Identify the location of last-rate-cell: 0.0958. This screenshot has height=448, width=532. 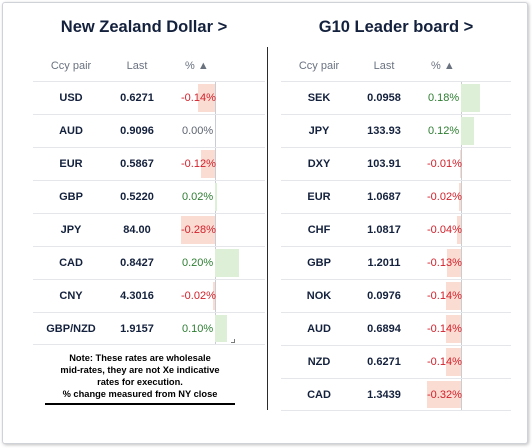
(384, 98).